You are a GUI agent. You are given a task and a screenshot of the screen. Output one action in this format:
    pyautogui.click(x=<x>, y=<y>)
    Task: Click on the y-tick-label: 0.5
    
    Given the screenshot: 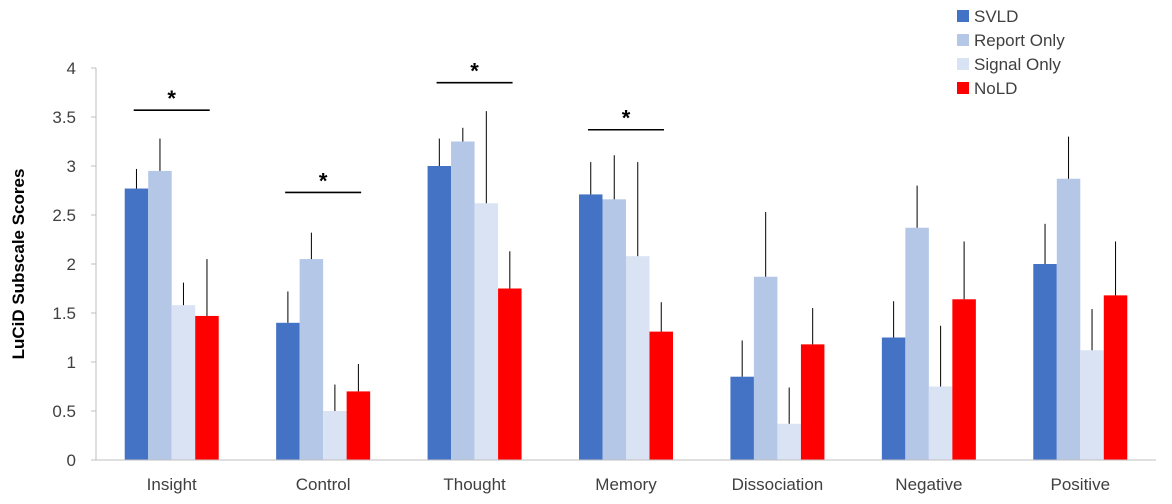 What is the action you would take?
    pyautogui.click(x=64, y=411)
    